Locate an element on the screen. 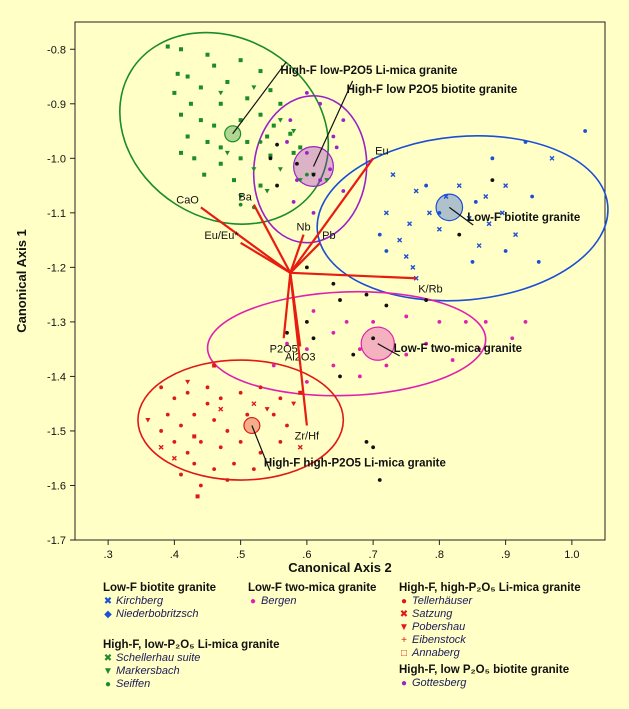  legend-item-annaberg: □ Annaberg is located at coordinates (490, 653).